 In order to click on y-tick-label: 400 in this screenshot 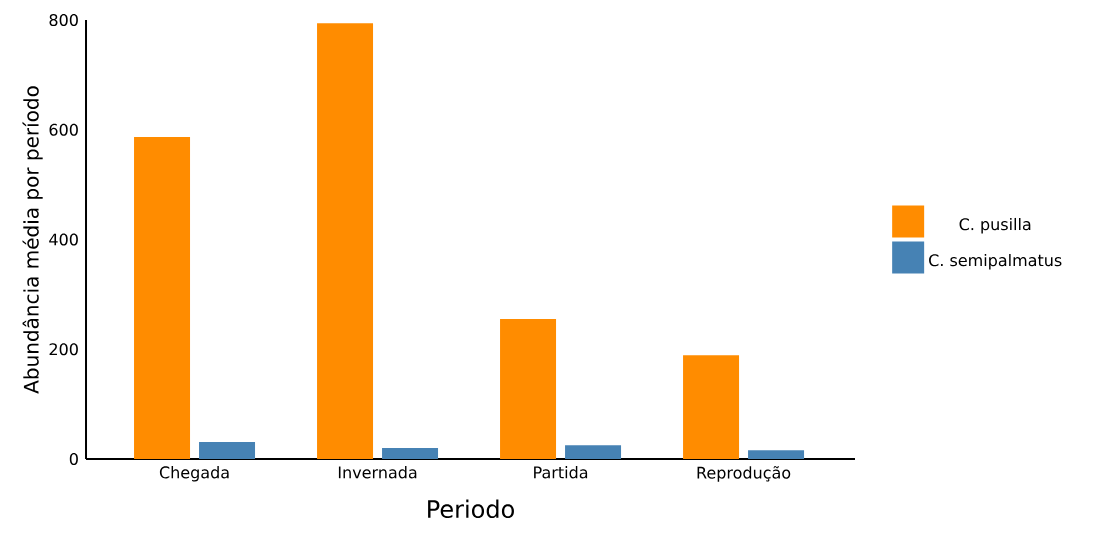, I will do `click(63, 239)`.